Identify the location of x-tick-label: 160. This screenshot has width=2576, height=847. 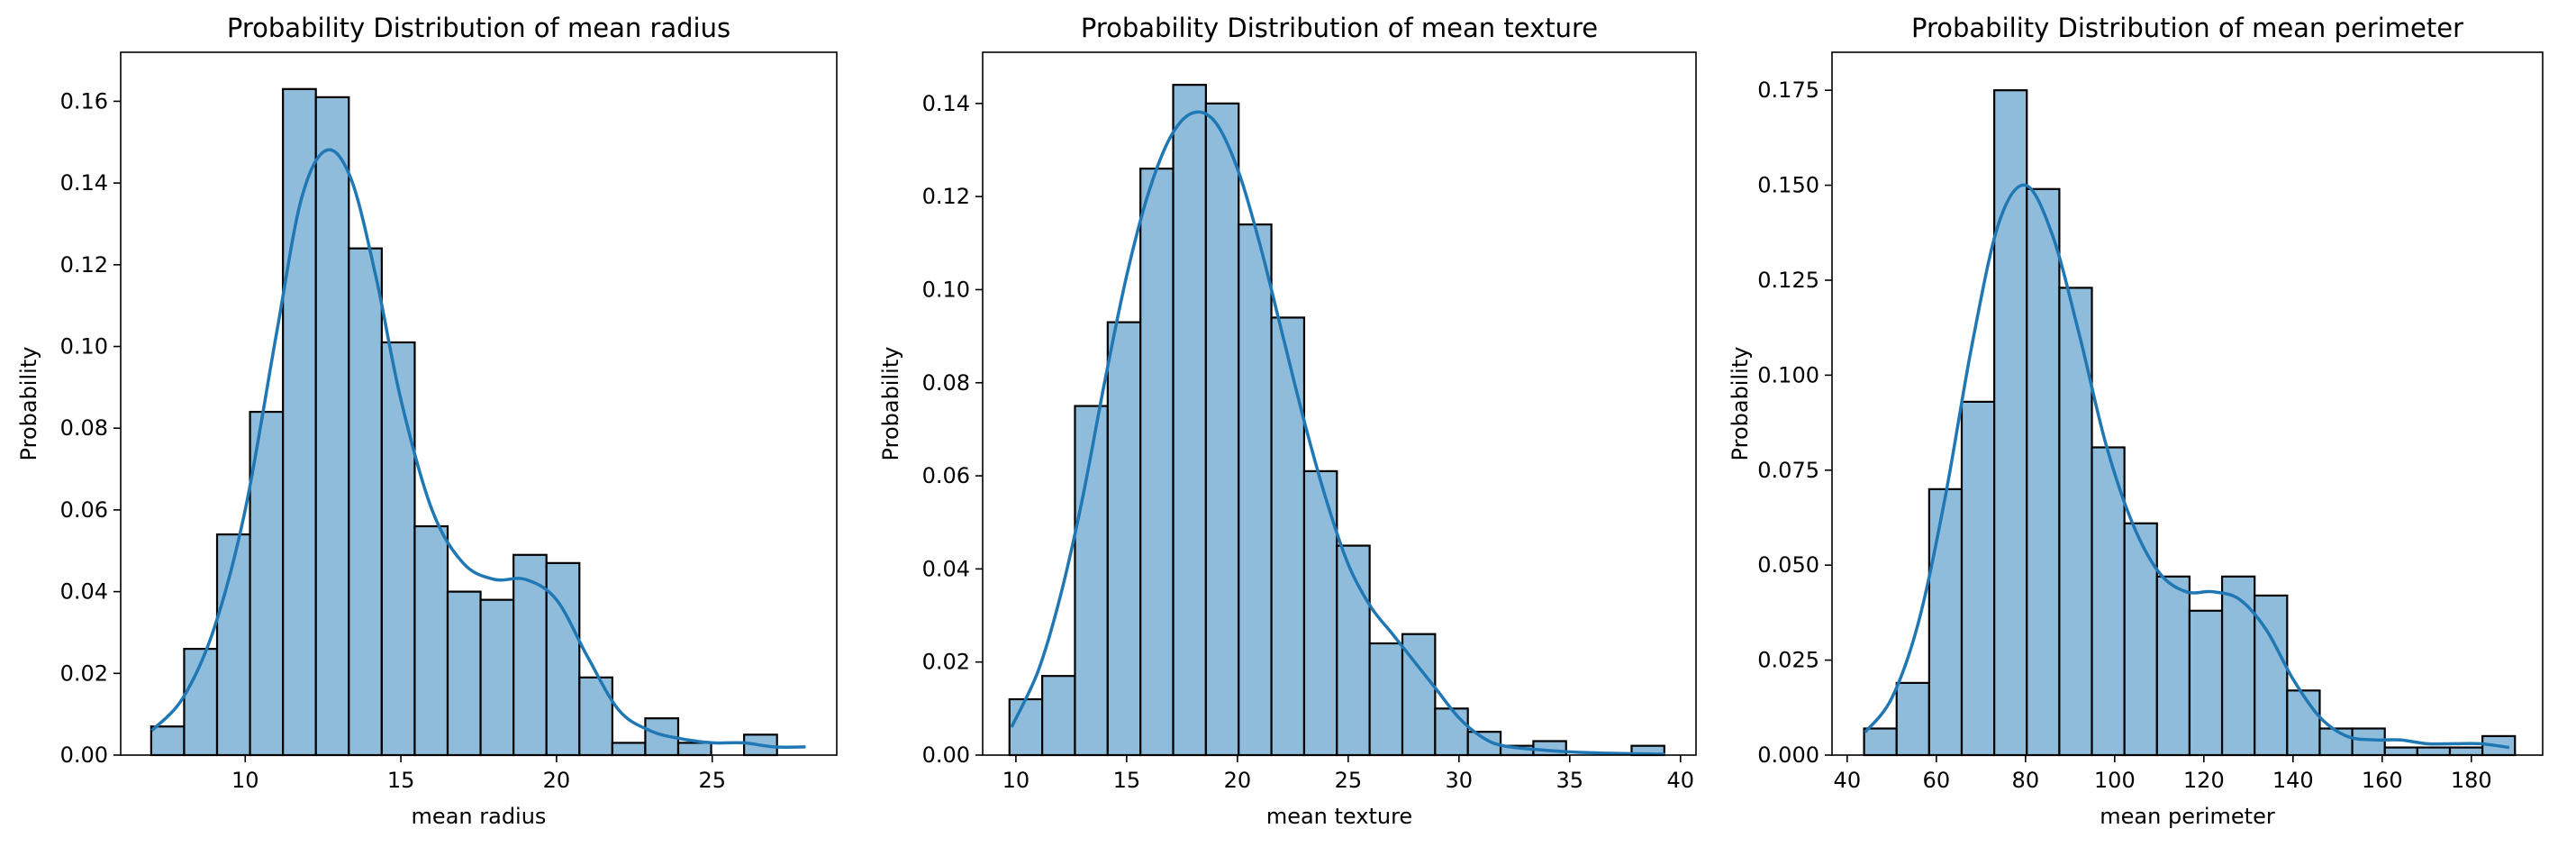
(2382, 781).